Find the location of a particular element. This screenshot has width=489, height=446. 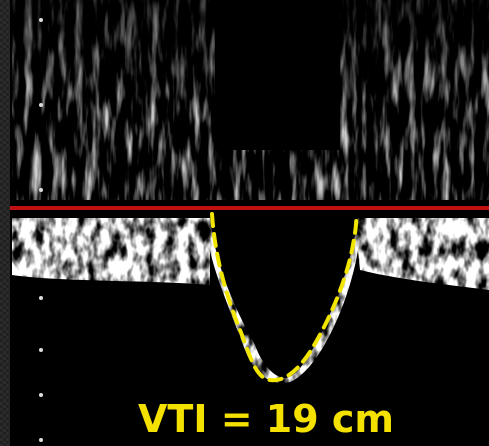

depth-markers is located at coordinates (41, 230).